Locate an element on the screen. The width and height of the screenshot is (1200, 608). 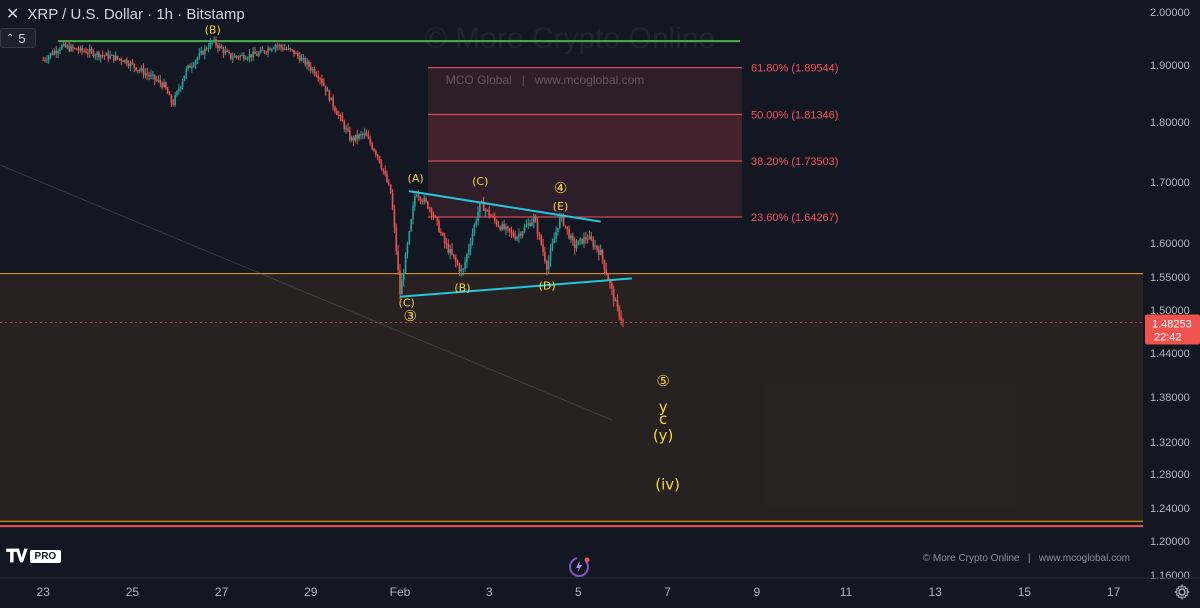
date-tick-label: 9 is located at coordinates (756, 592).